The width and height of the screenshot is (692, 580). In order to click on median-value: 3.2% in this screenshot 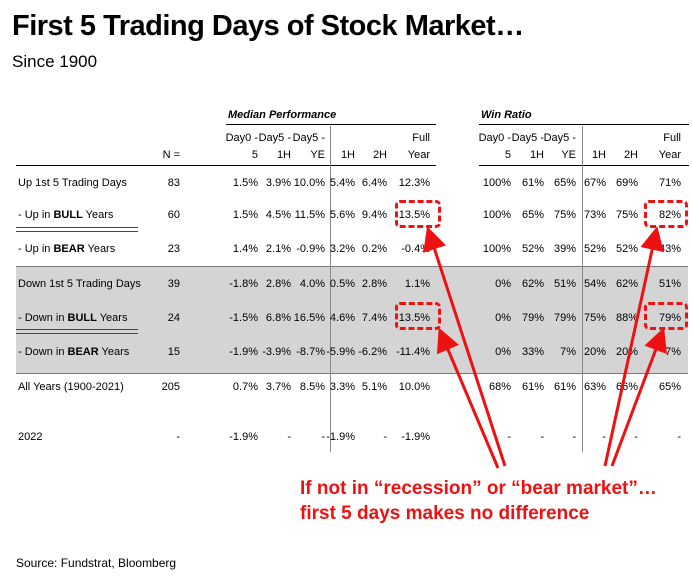, I will do `click(342, 249)`.